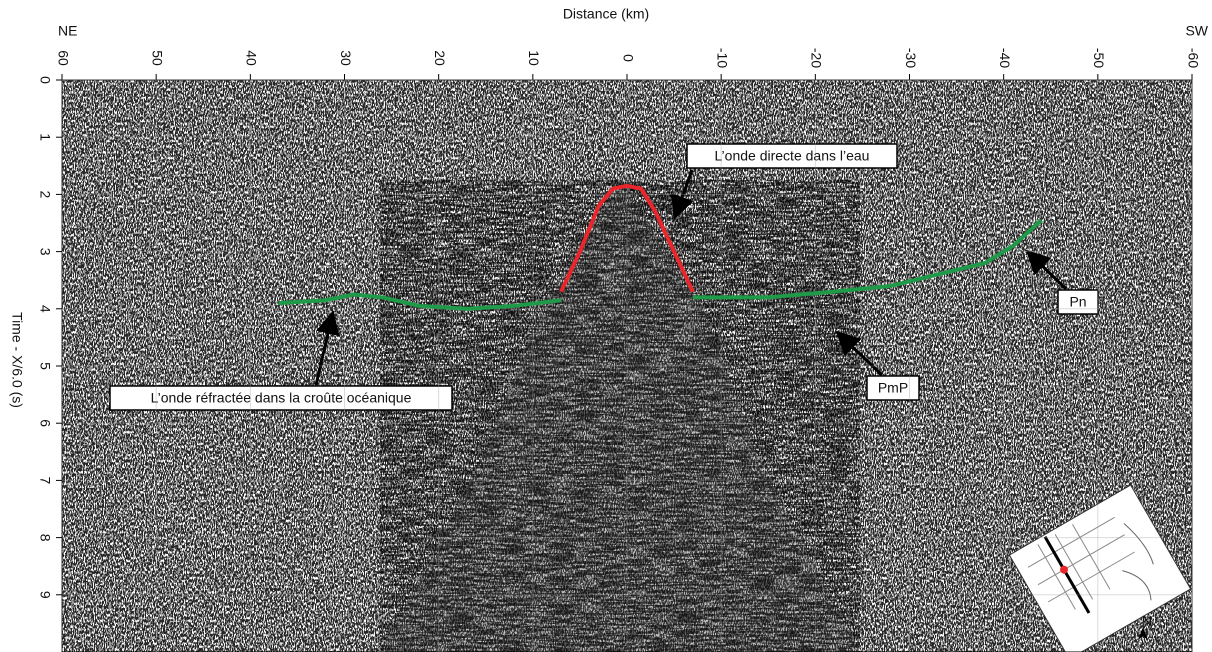 This screenshot has height=652, width=1212. I want to click on left-label: NE, so click(67, 31).